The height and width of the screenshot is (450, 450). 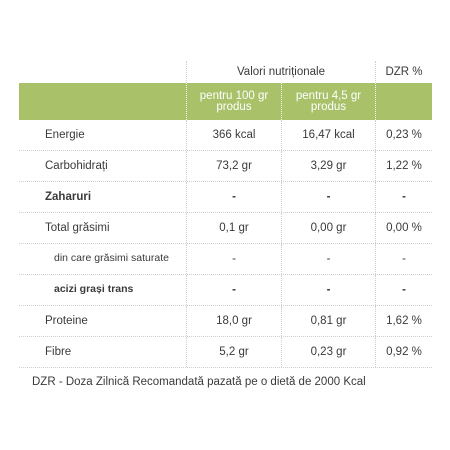 I want to click on table-row: Proteine 18,0 gr 0,81 gr 1,62 %, so click(x=225, y=321).